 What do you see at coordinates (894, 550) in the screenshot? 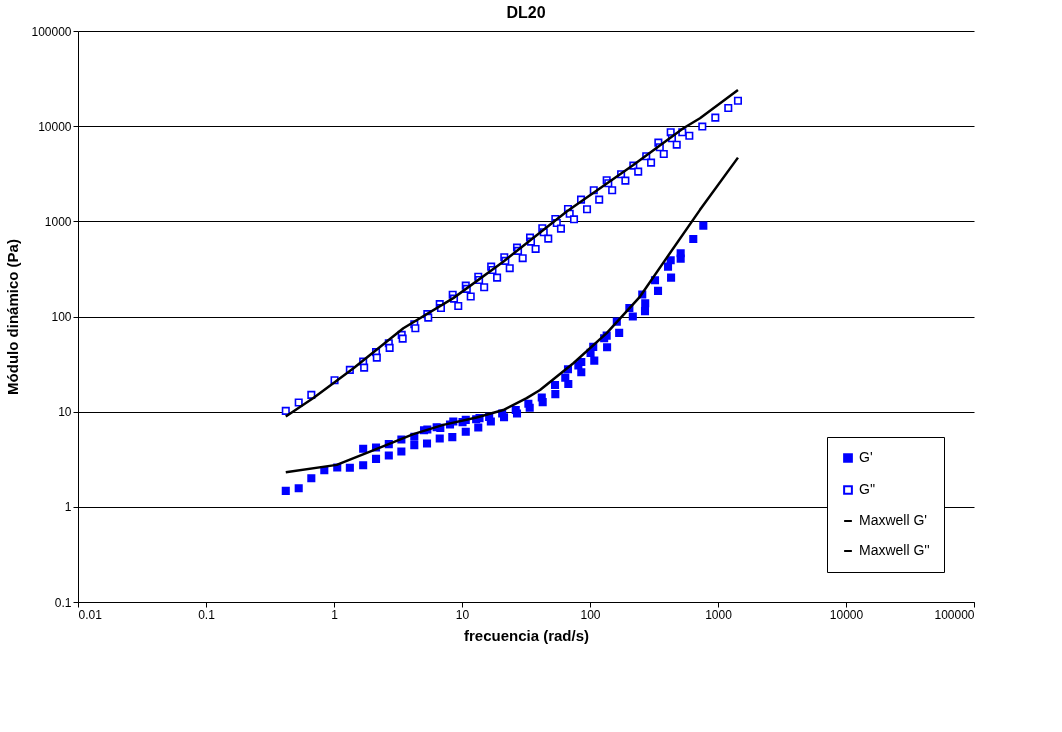
I see `legend-label: Maxwell G''` at bounding box center [894, 550].